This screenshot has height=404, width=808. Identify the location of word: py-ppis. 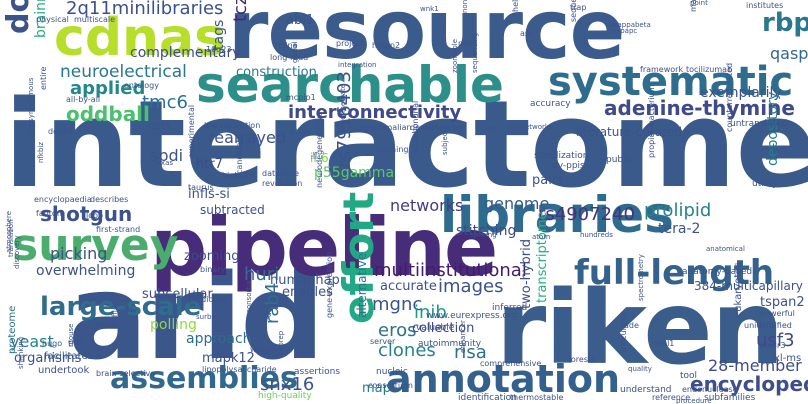
(568, 166).